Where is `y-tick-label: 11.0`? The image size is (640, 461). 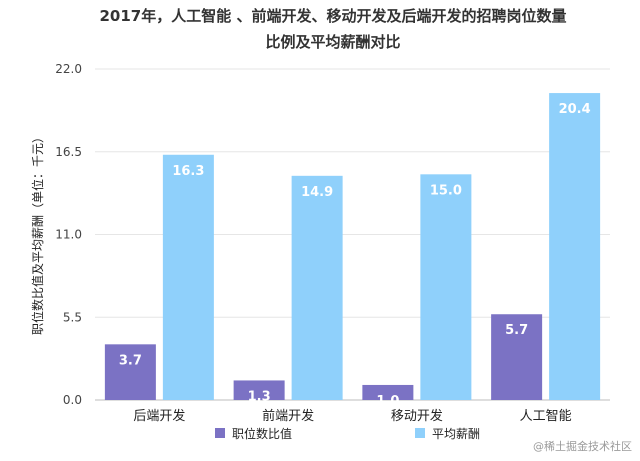 y-tick-label: 11.0 is located at coordinates (68, 235).